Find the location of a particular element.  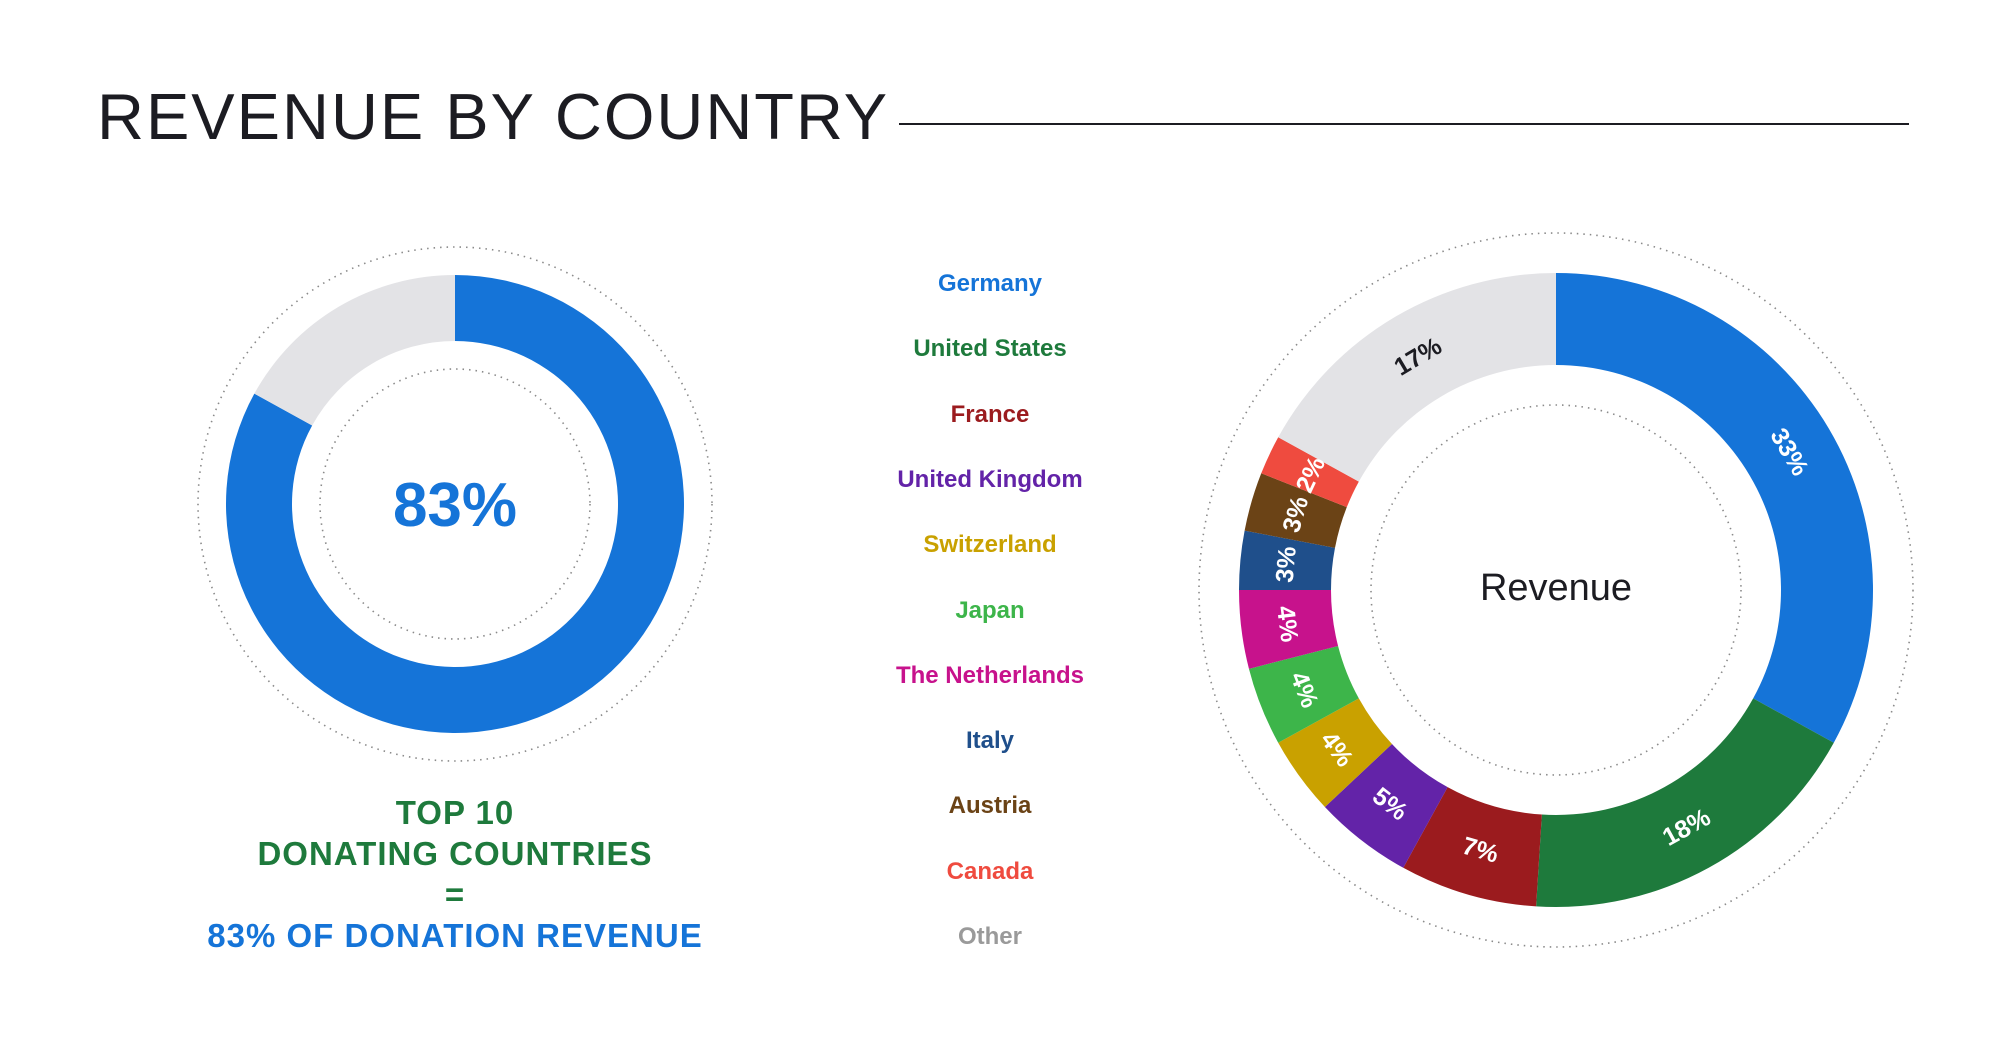

legend-item-germany: Germany is located at coordinates (990, 283).